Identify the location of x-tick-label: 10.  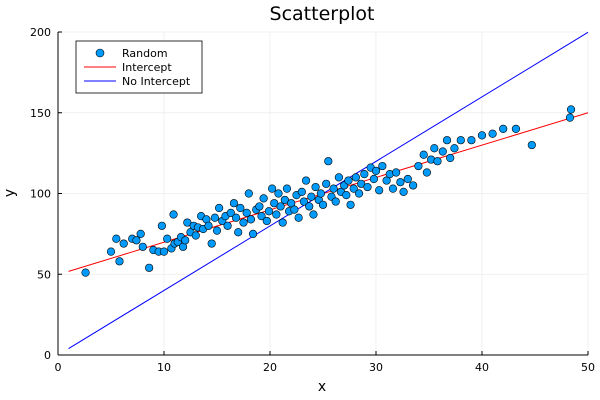
(164, 367).